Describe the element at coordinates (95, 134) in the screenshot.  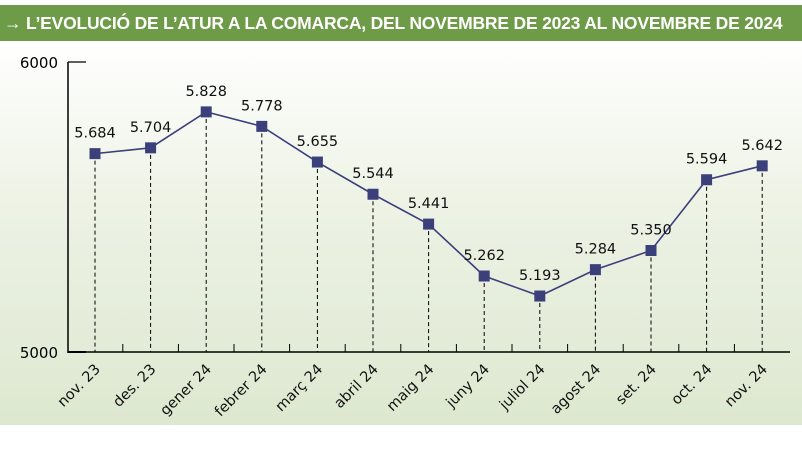
I see `data-label: 5.684` at that location.